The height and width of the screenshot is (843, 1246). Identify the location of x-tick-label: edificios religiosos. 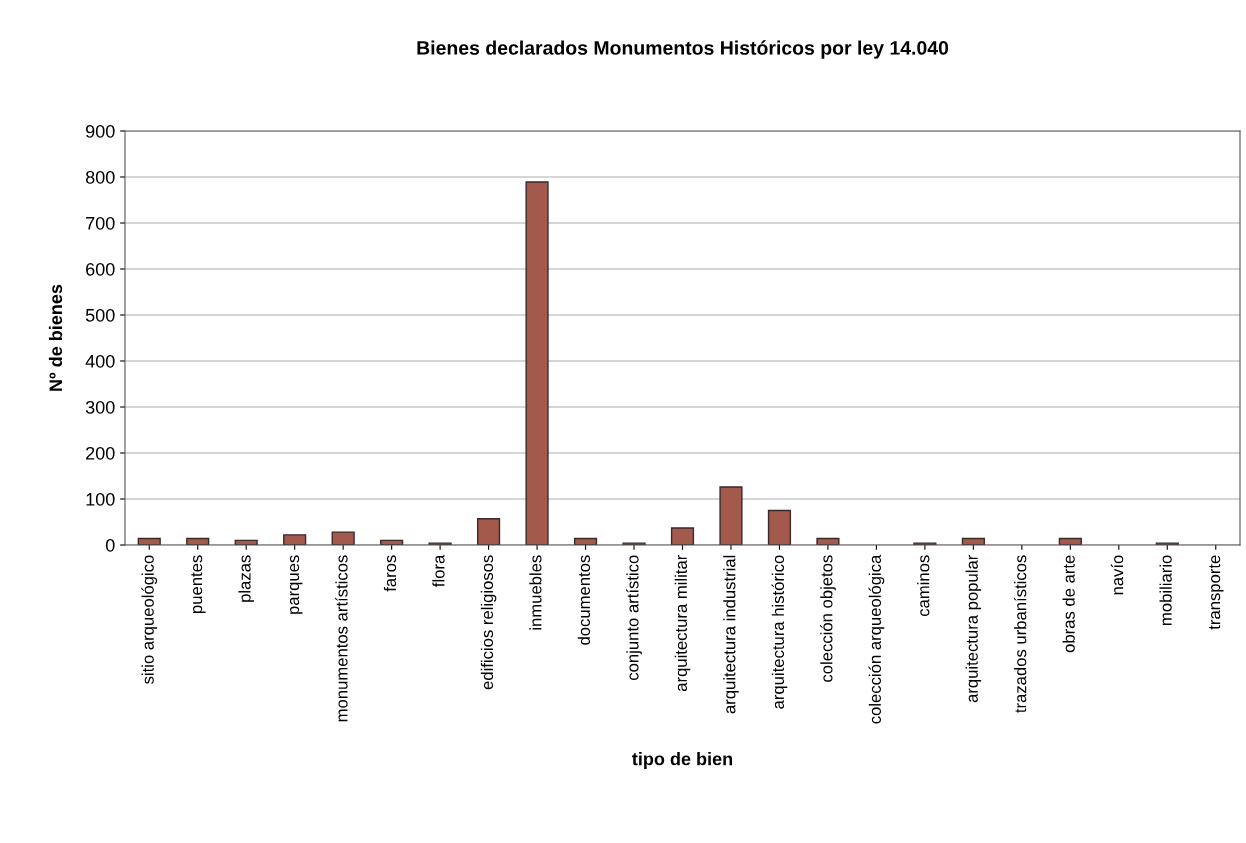
(488, 622).